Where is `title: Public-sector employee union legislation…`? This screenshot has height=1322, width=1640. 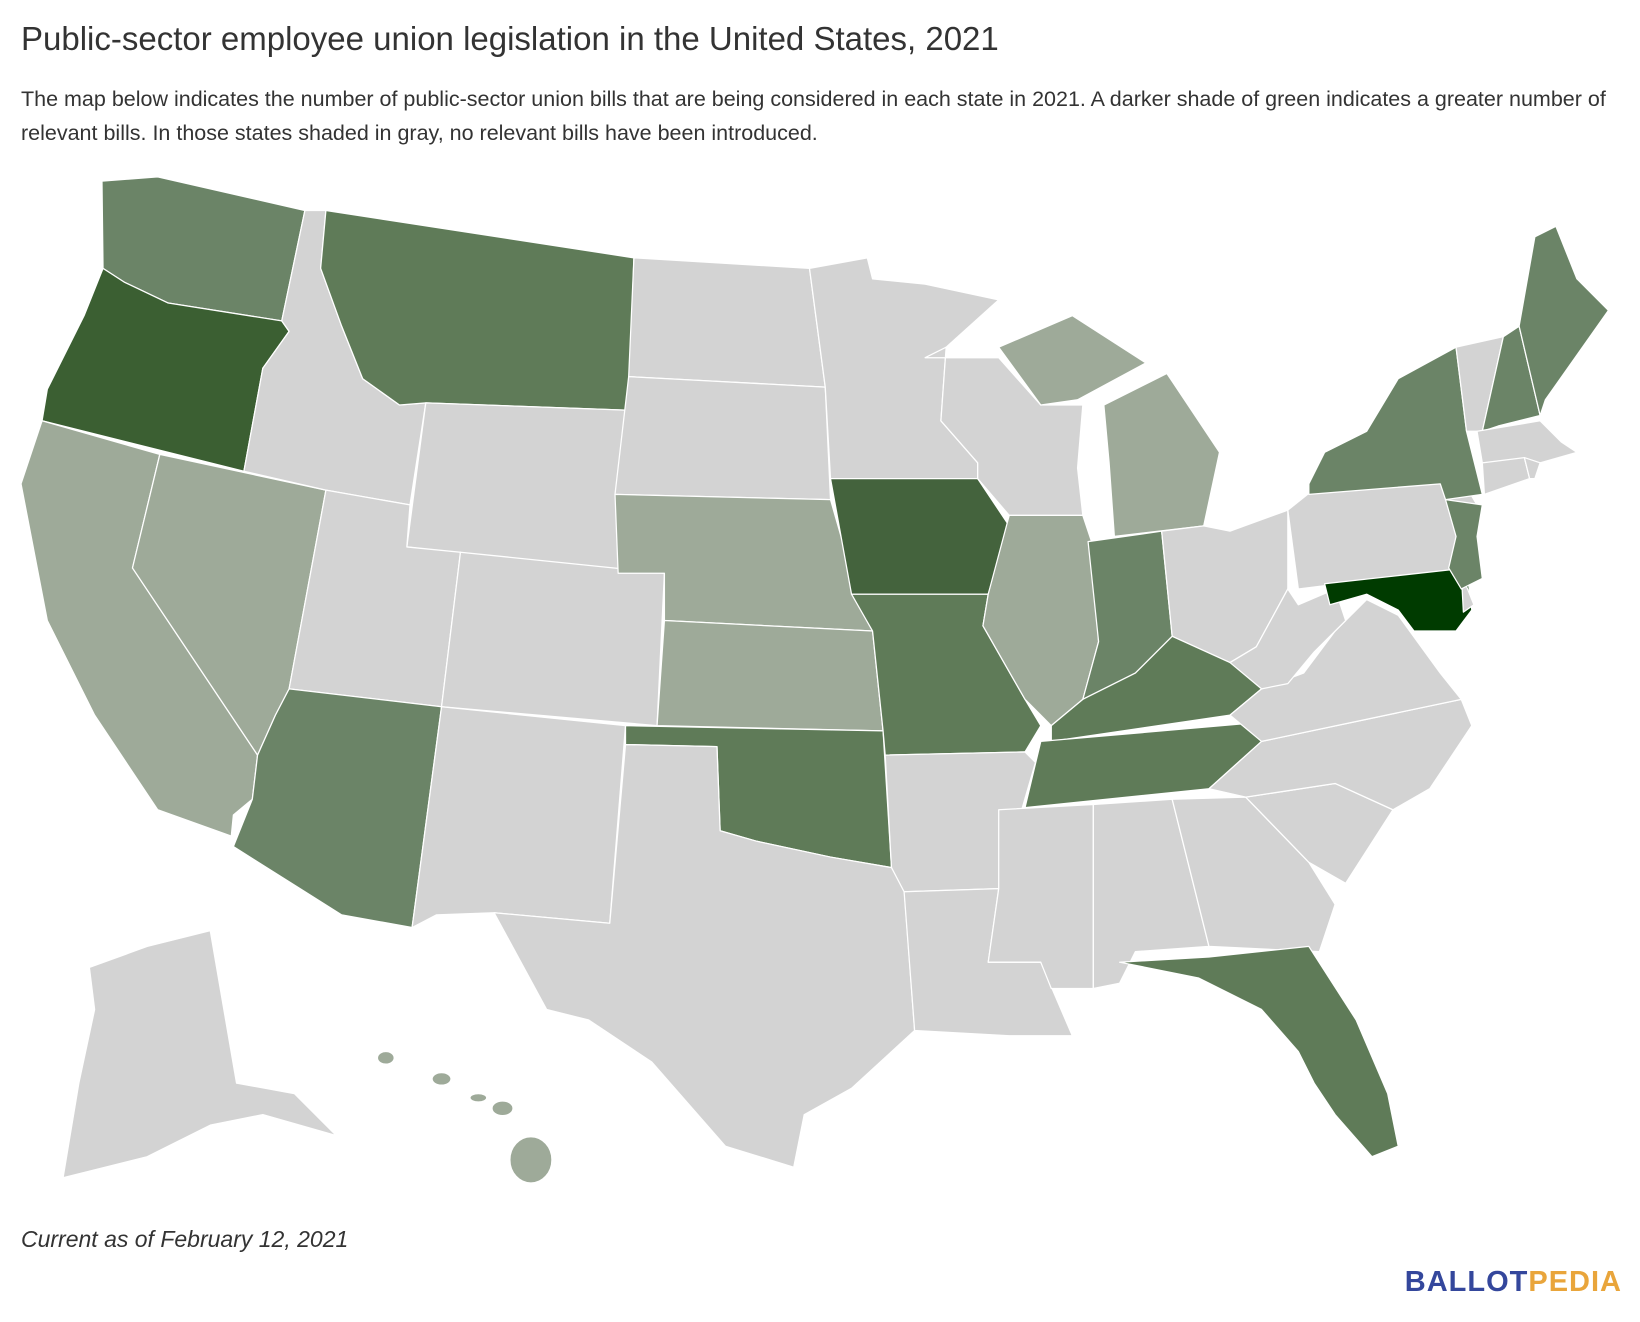
title: Public-sector employee union legislation… is located at coordinates (510, 38).